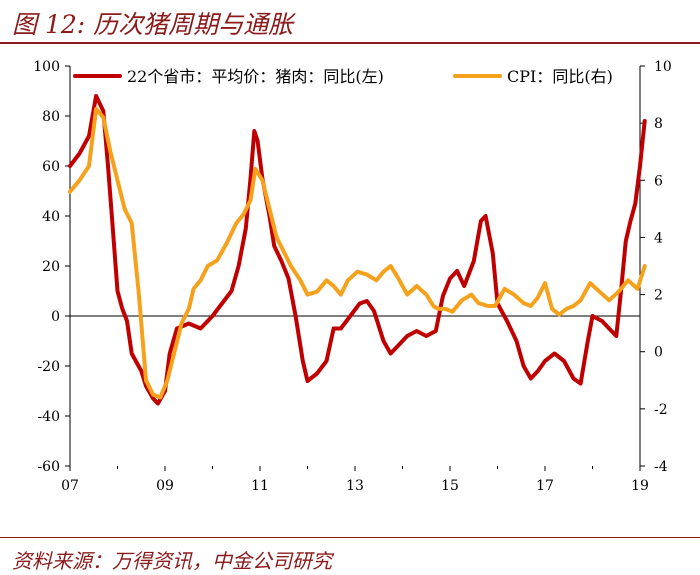  I want to click on y-right-tick-label: 0, so click(658, 353).